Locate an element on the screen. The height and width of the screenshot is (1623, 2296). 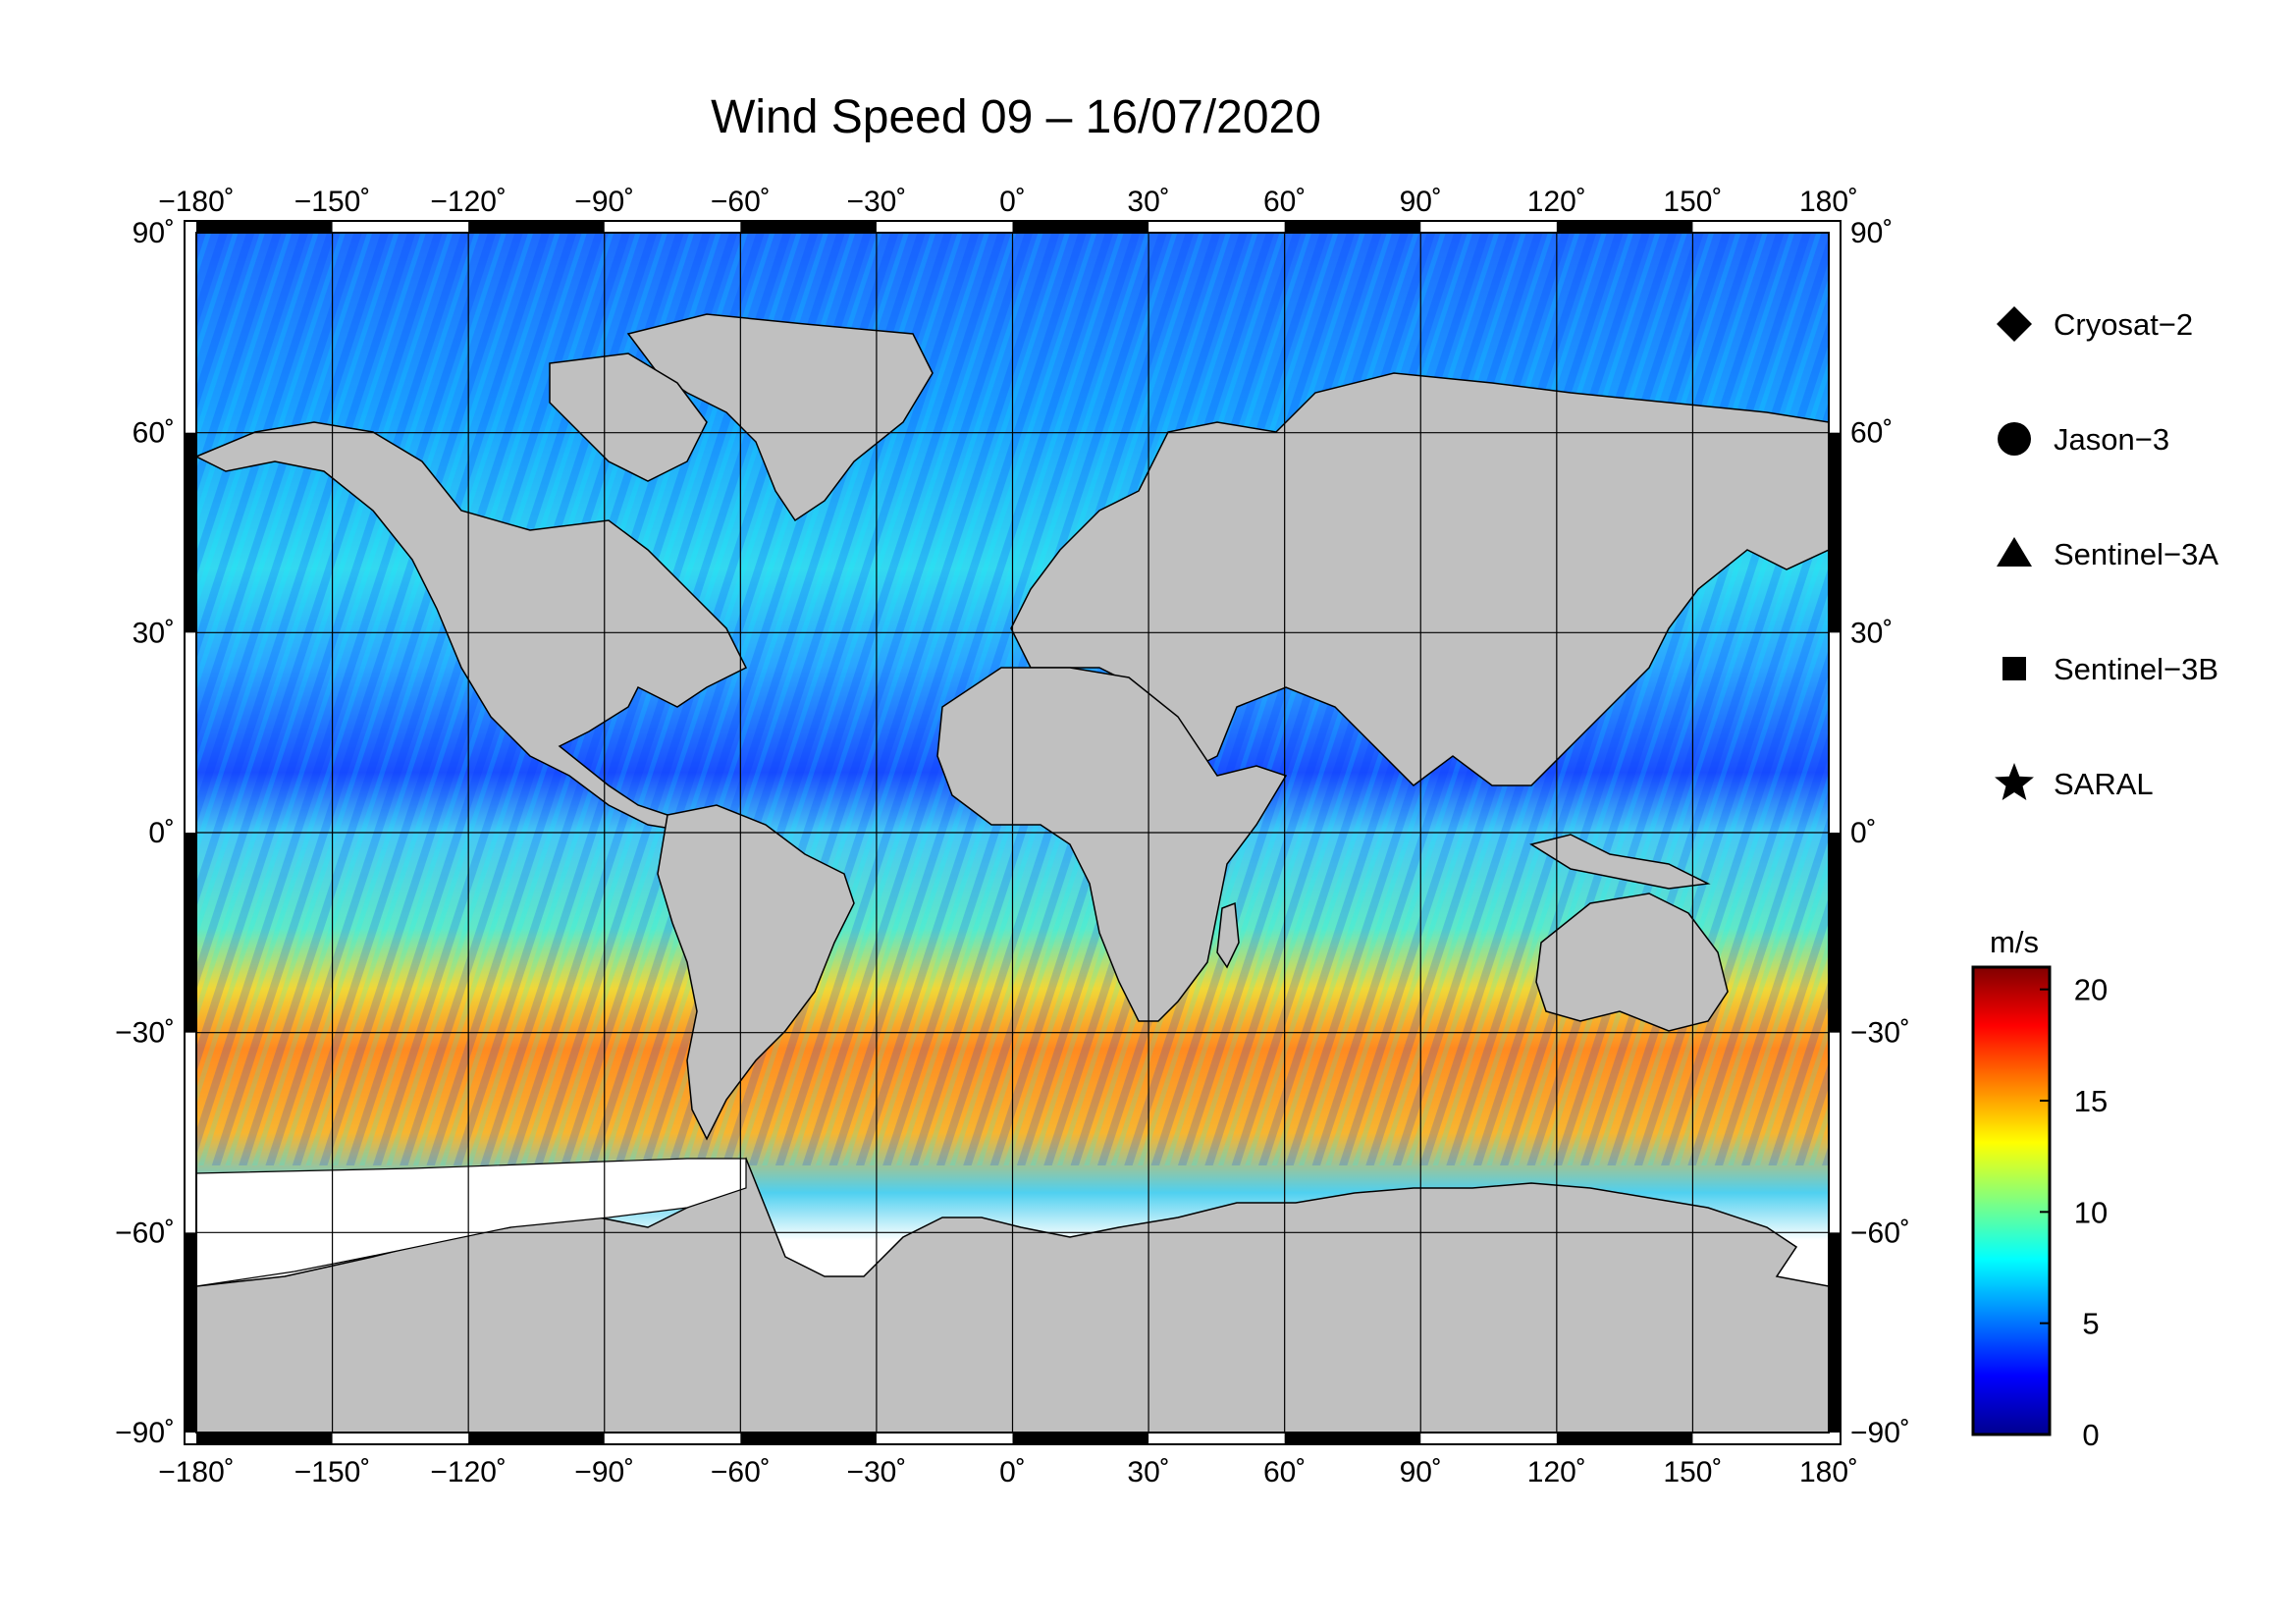
colorbar-tick-label: 0 is located at coordinates (2090, 1435).